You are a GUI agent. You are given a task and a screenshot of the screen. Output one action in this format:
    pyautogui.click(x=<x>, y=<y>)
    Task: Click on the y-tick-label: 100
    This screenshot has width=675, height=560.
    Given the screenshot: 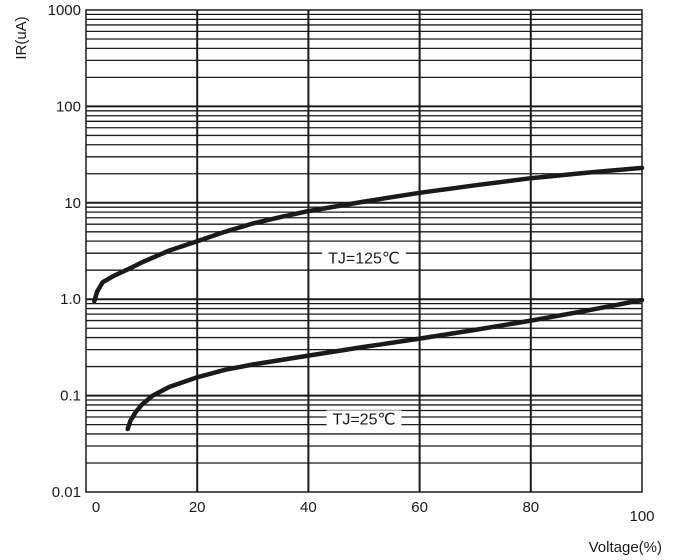 What is the action you would take?
    pyautogui.click(x=68, y=106)
    